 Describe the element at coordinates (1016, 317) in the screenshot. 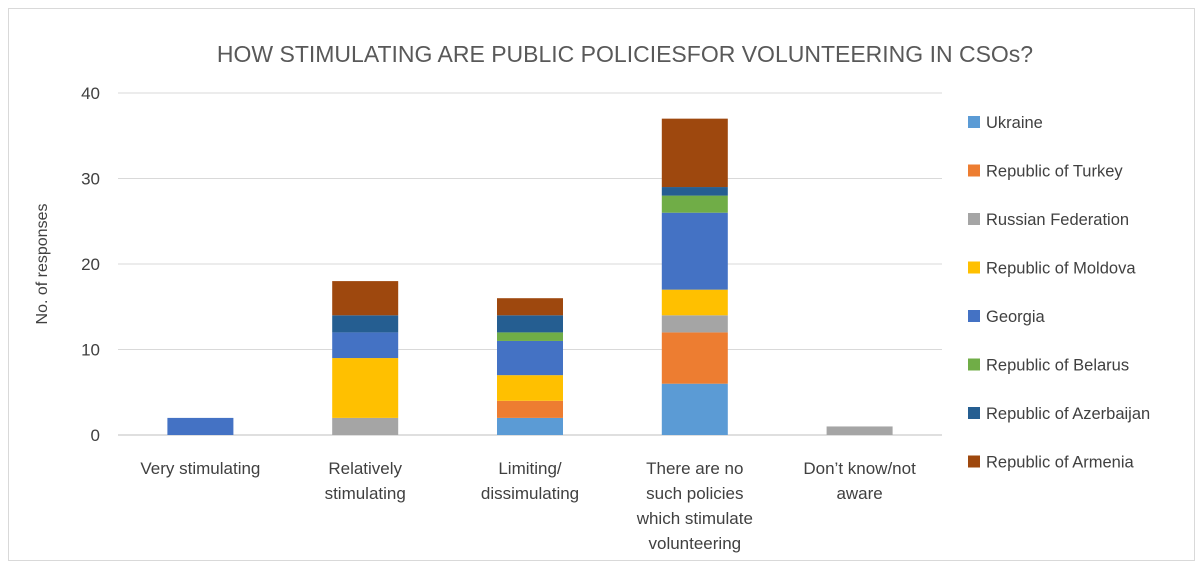

I see `legend-label: Georgia` at that location.